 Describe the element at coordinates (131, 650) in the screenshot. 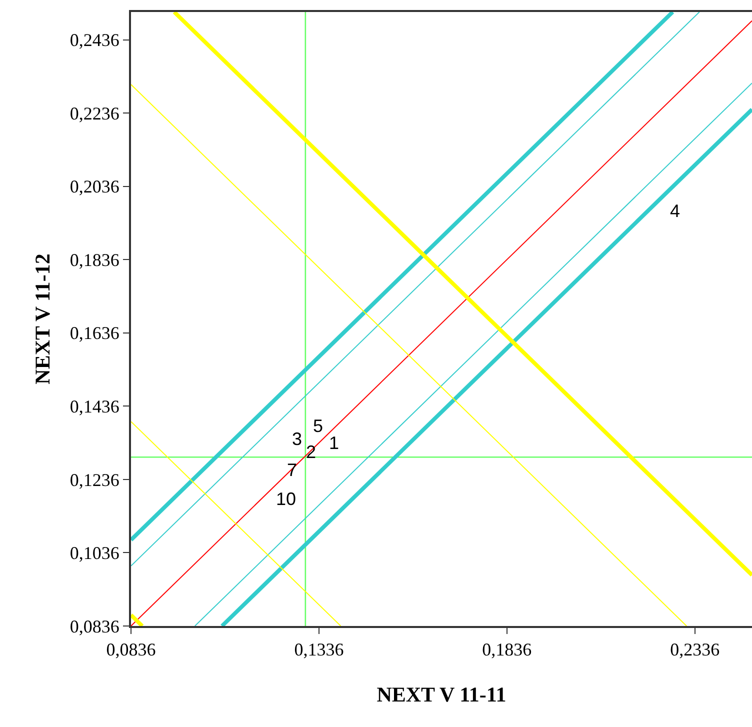

I see `x-tick-label: 0,0836` at that location.